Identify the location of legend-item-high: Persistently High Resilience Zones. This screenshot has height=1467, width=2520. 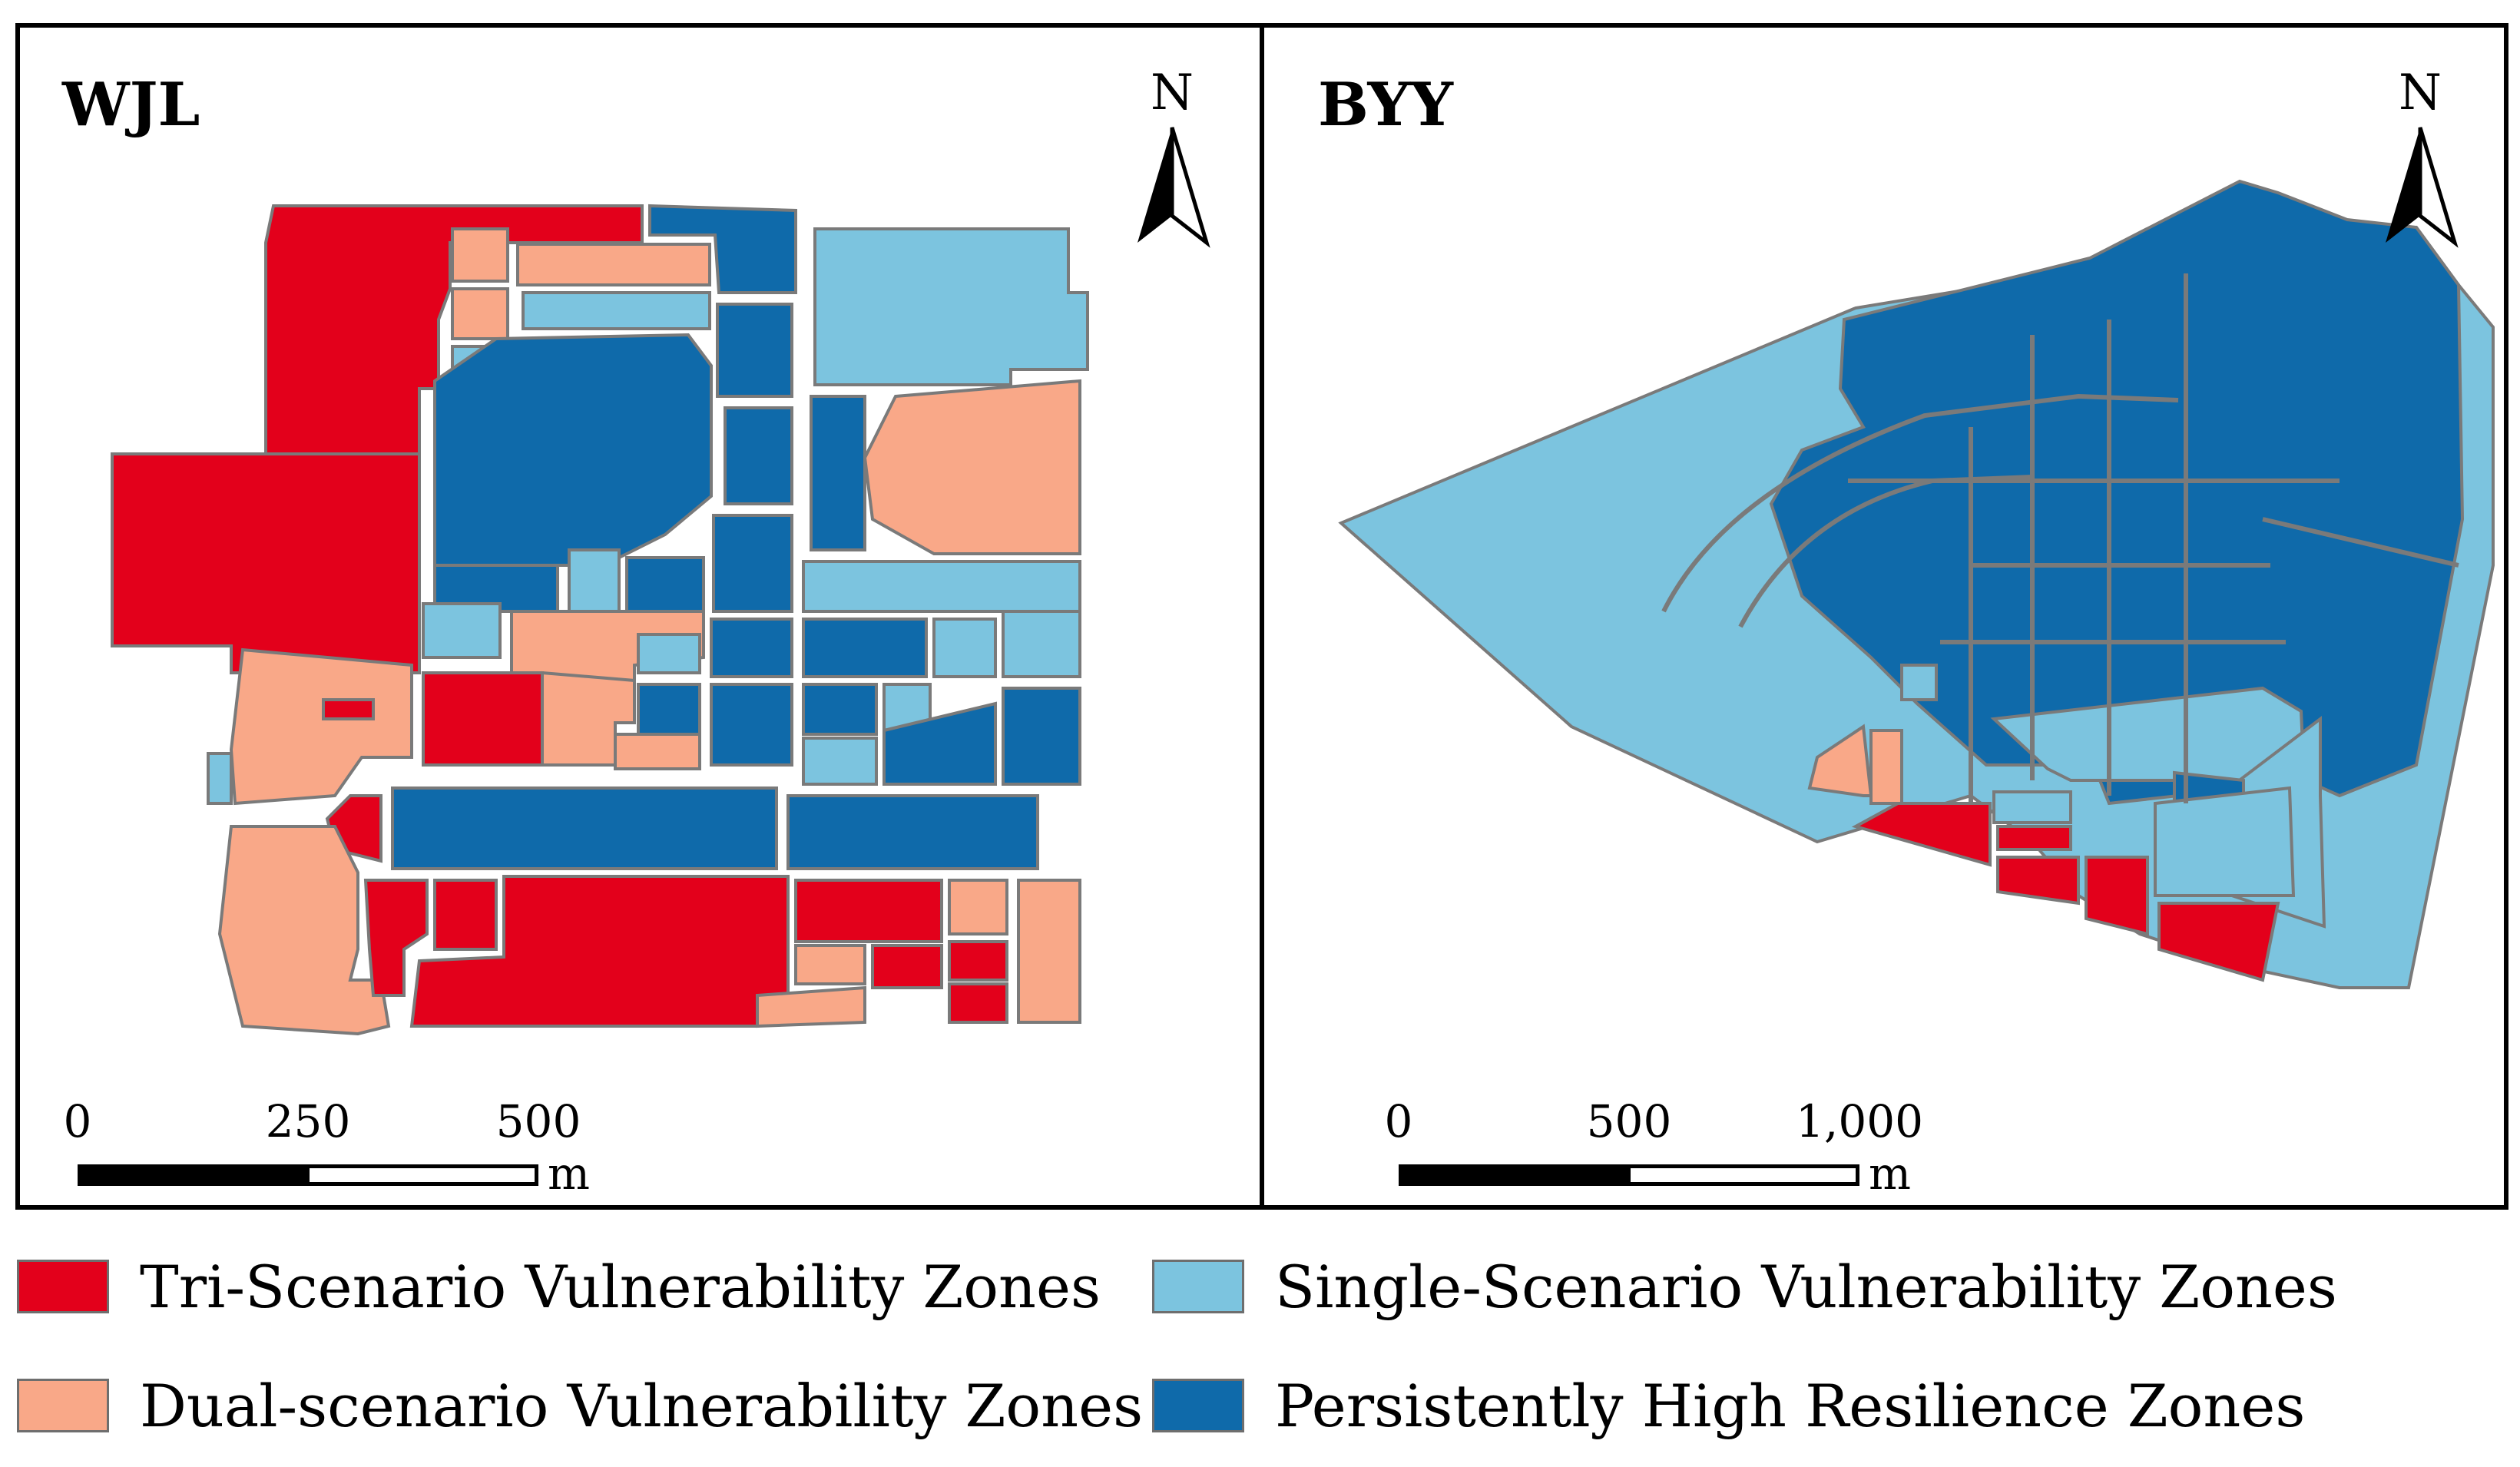
(1728, 1406).